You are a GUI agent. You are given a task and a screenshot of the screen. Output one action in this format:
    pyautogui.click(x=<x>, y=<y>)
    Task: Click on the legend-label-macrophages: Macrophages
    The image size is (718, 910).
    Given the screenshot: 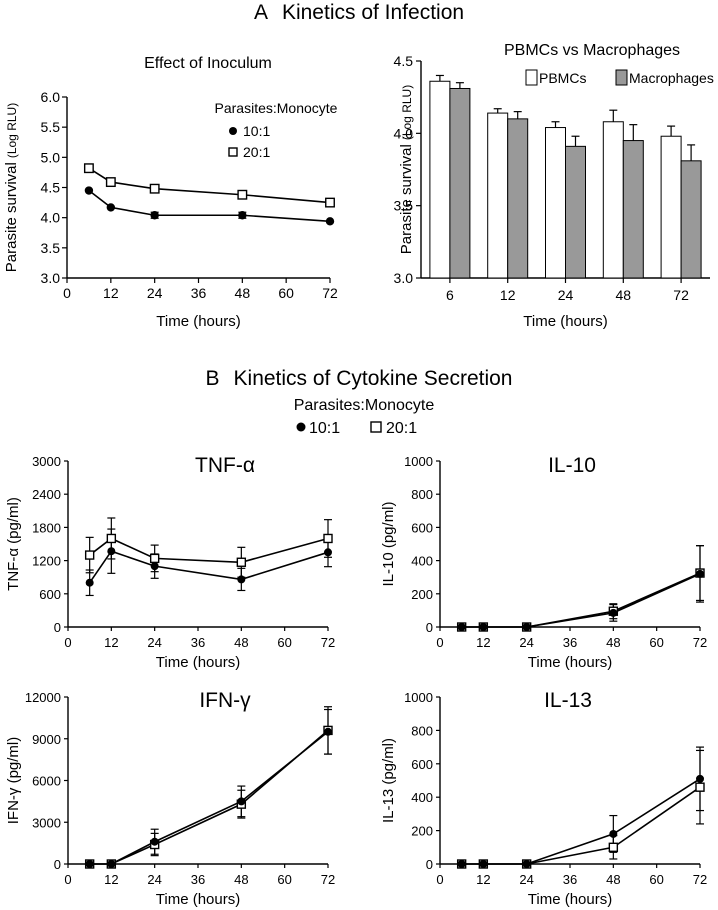 What is the action you would take?
    pyautogui.click(x=671, y=78)
    